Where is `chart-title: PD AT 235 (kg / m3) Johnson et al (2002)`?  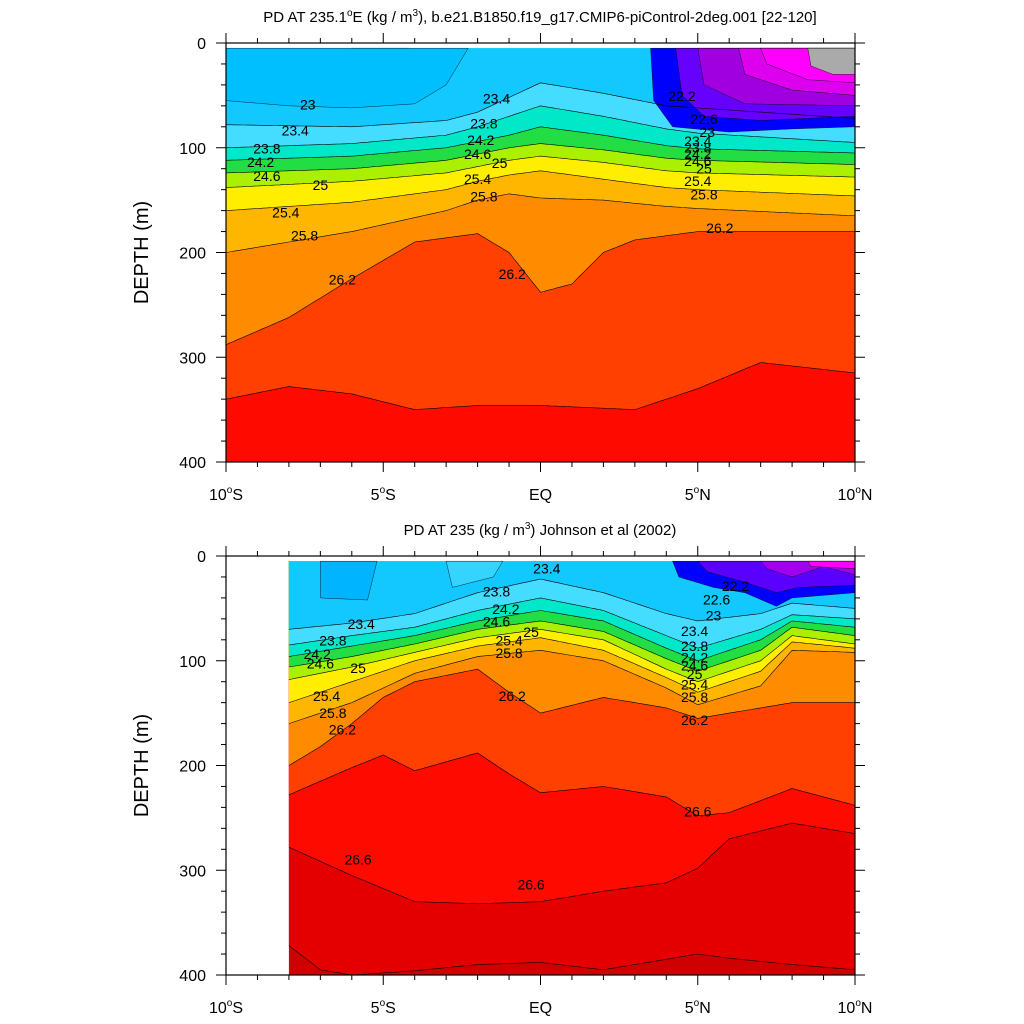 chart-title: PD AT 235 (kg / m3) Johnson et al (2002) is located at coordinates (540, 530).